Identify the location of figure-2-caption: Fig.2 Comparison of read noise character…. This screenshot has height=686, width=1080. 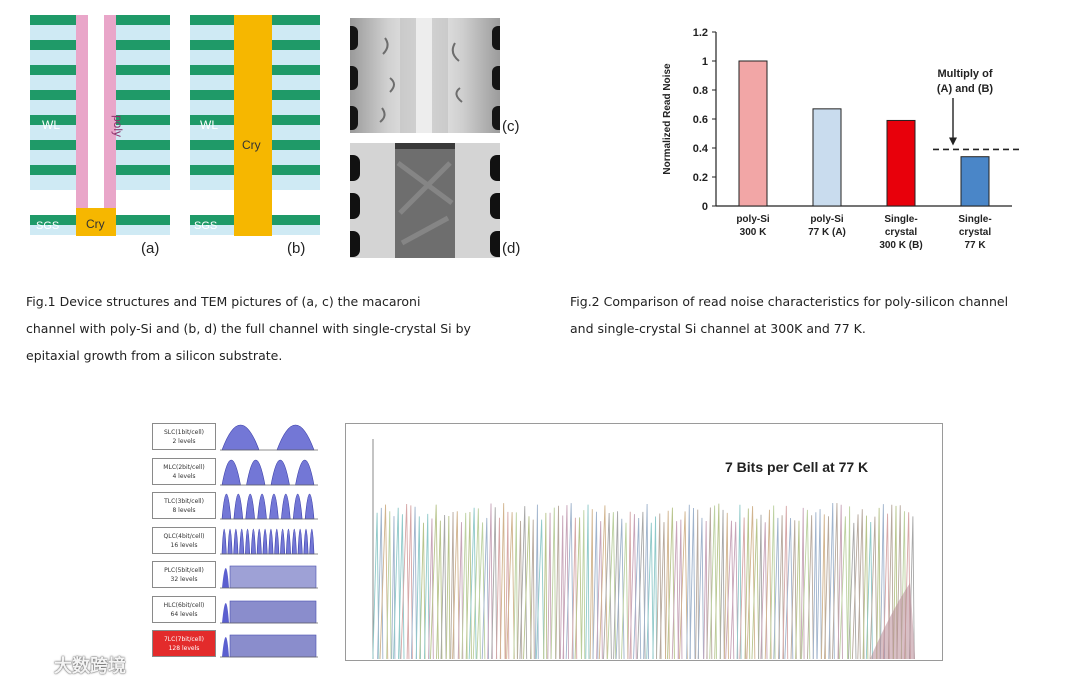
(820, 315).